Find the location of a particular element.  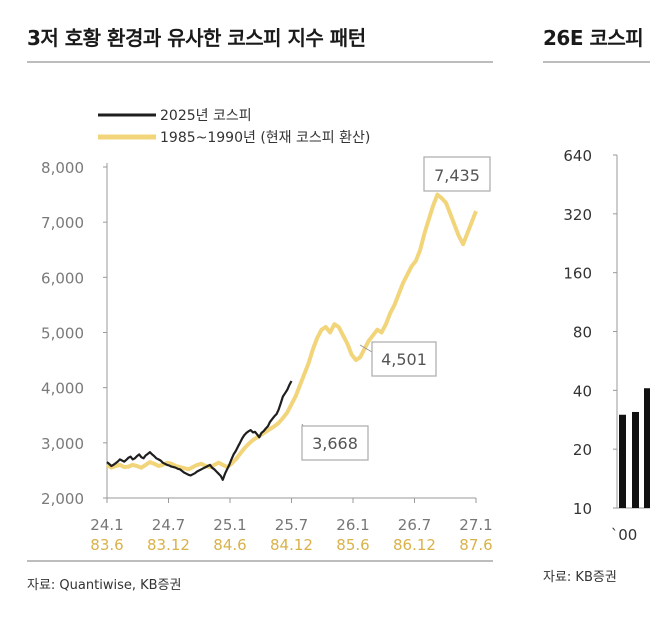

right-x-tick-label: `00 is located at coordinates (624, 535).